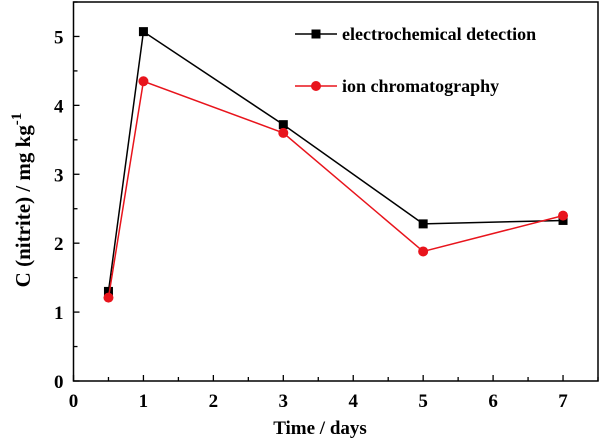 The height and width of the screenshot is (440, 600). Describe the element at coordinates (59, 106) in the screenshot. I see `y-tick-label: 4` at that location.